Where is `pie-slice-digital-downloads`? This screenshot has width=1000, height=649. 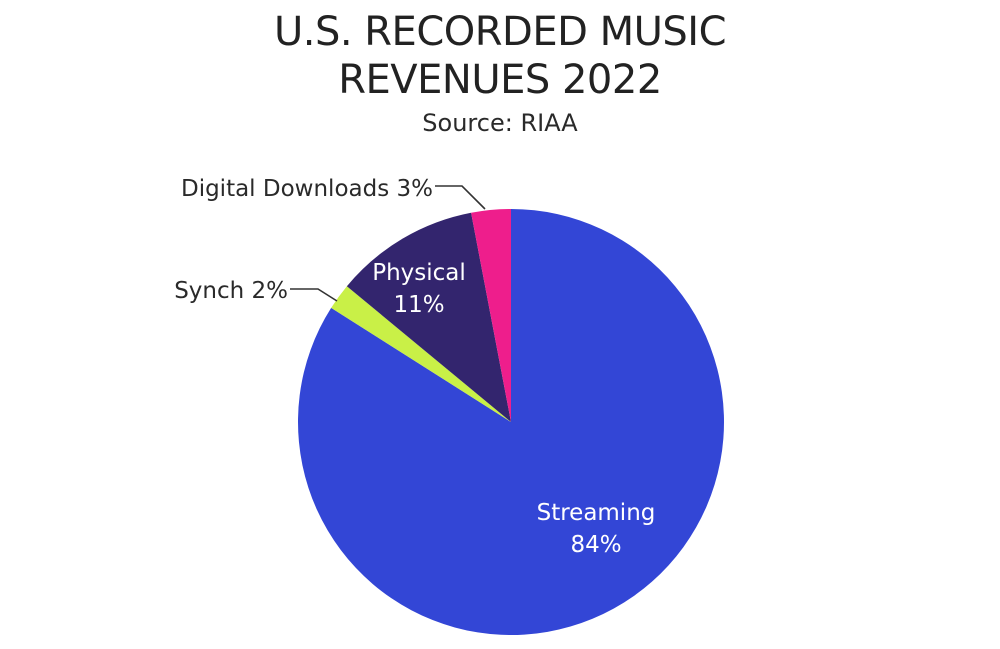 pie-slice-digital-downloads is located at coordinates (491, 315).